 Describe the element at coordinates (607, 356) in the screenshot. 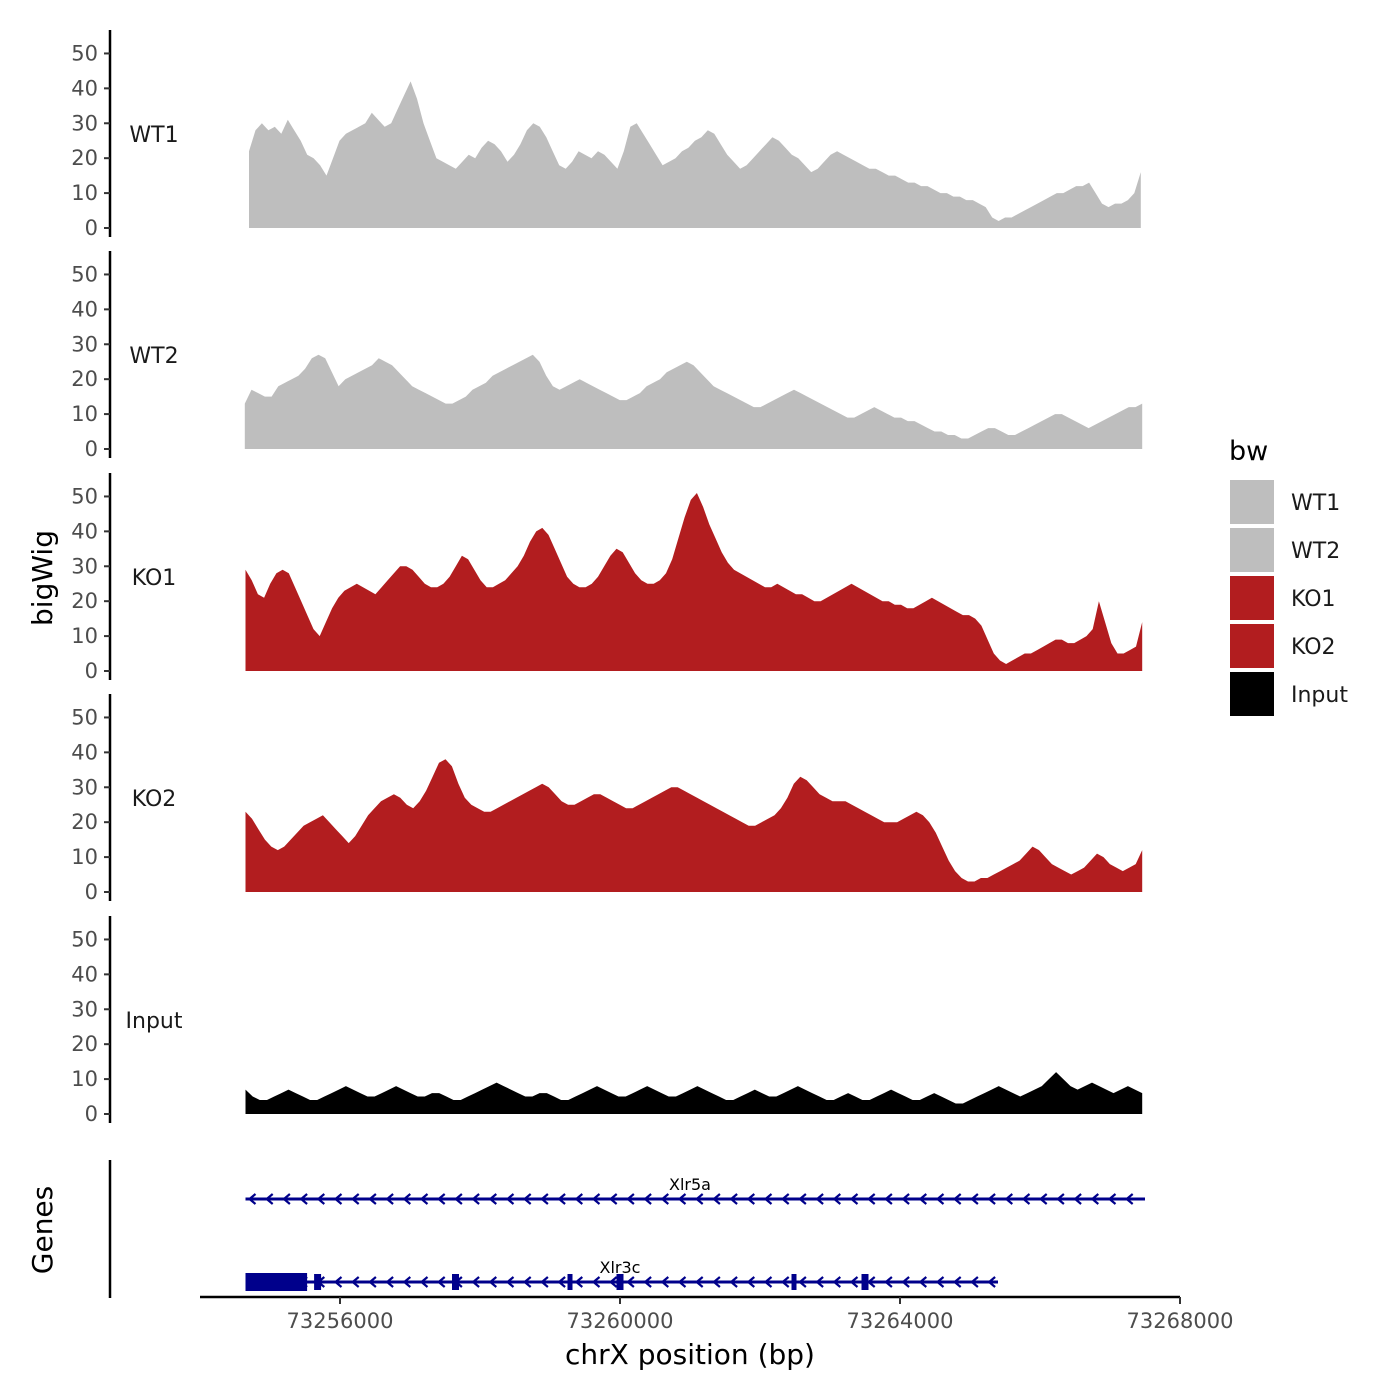

I see `panel-wt2: 0 10 20 30 40 50 WT2` at that location.